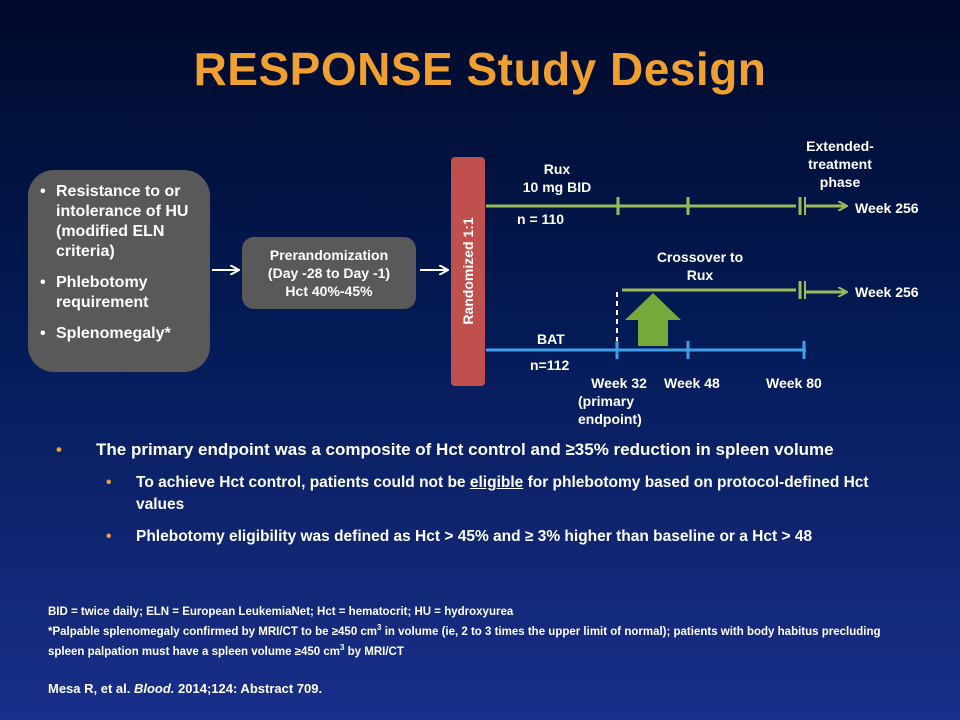 The height and width of the screenshot is (720, 960). What do you see at coordinates (887, 208) in the screenshot?
I see `rux-week256-label: Week 256` at bounding box center [887, 208].